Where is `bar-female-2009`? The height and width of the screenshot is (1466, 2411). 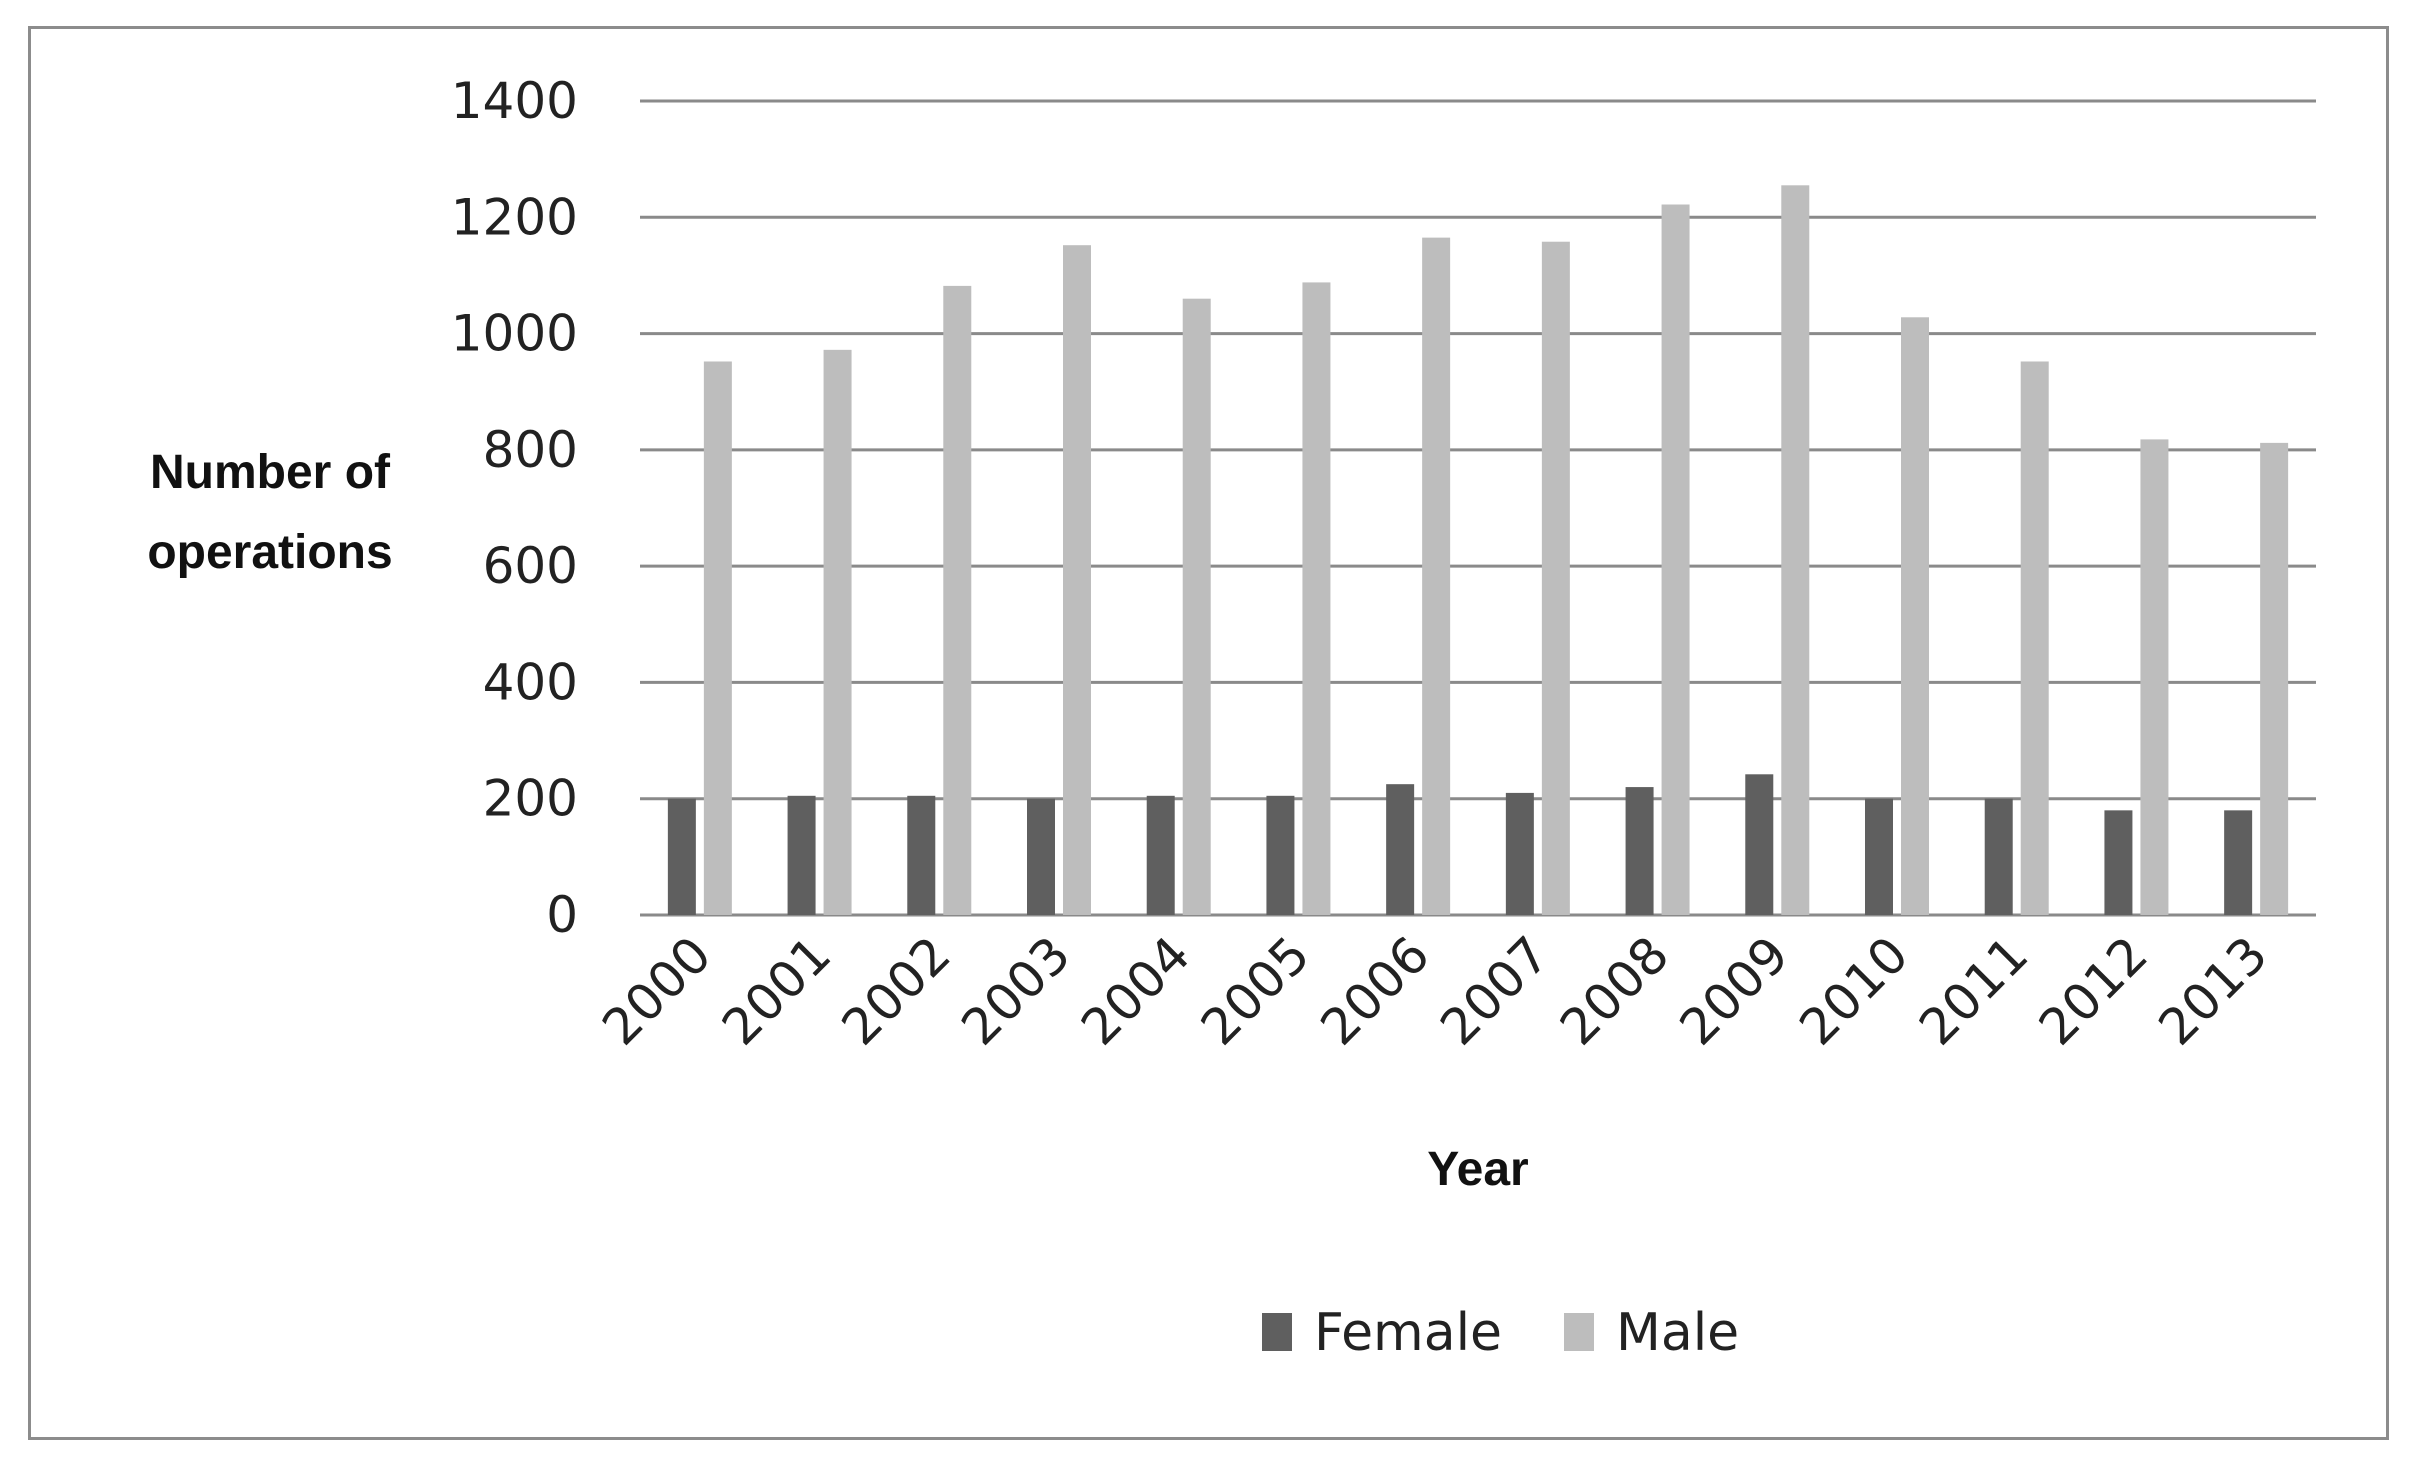
bar-female-2009 is located at coordinates (1759, 844).